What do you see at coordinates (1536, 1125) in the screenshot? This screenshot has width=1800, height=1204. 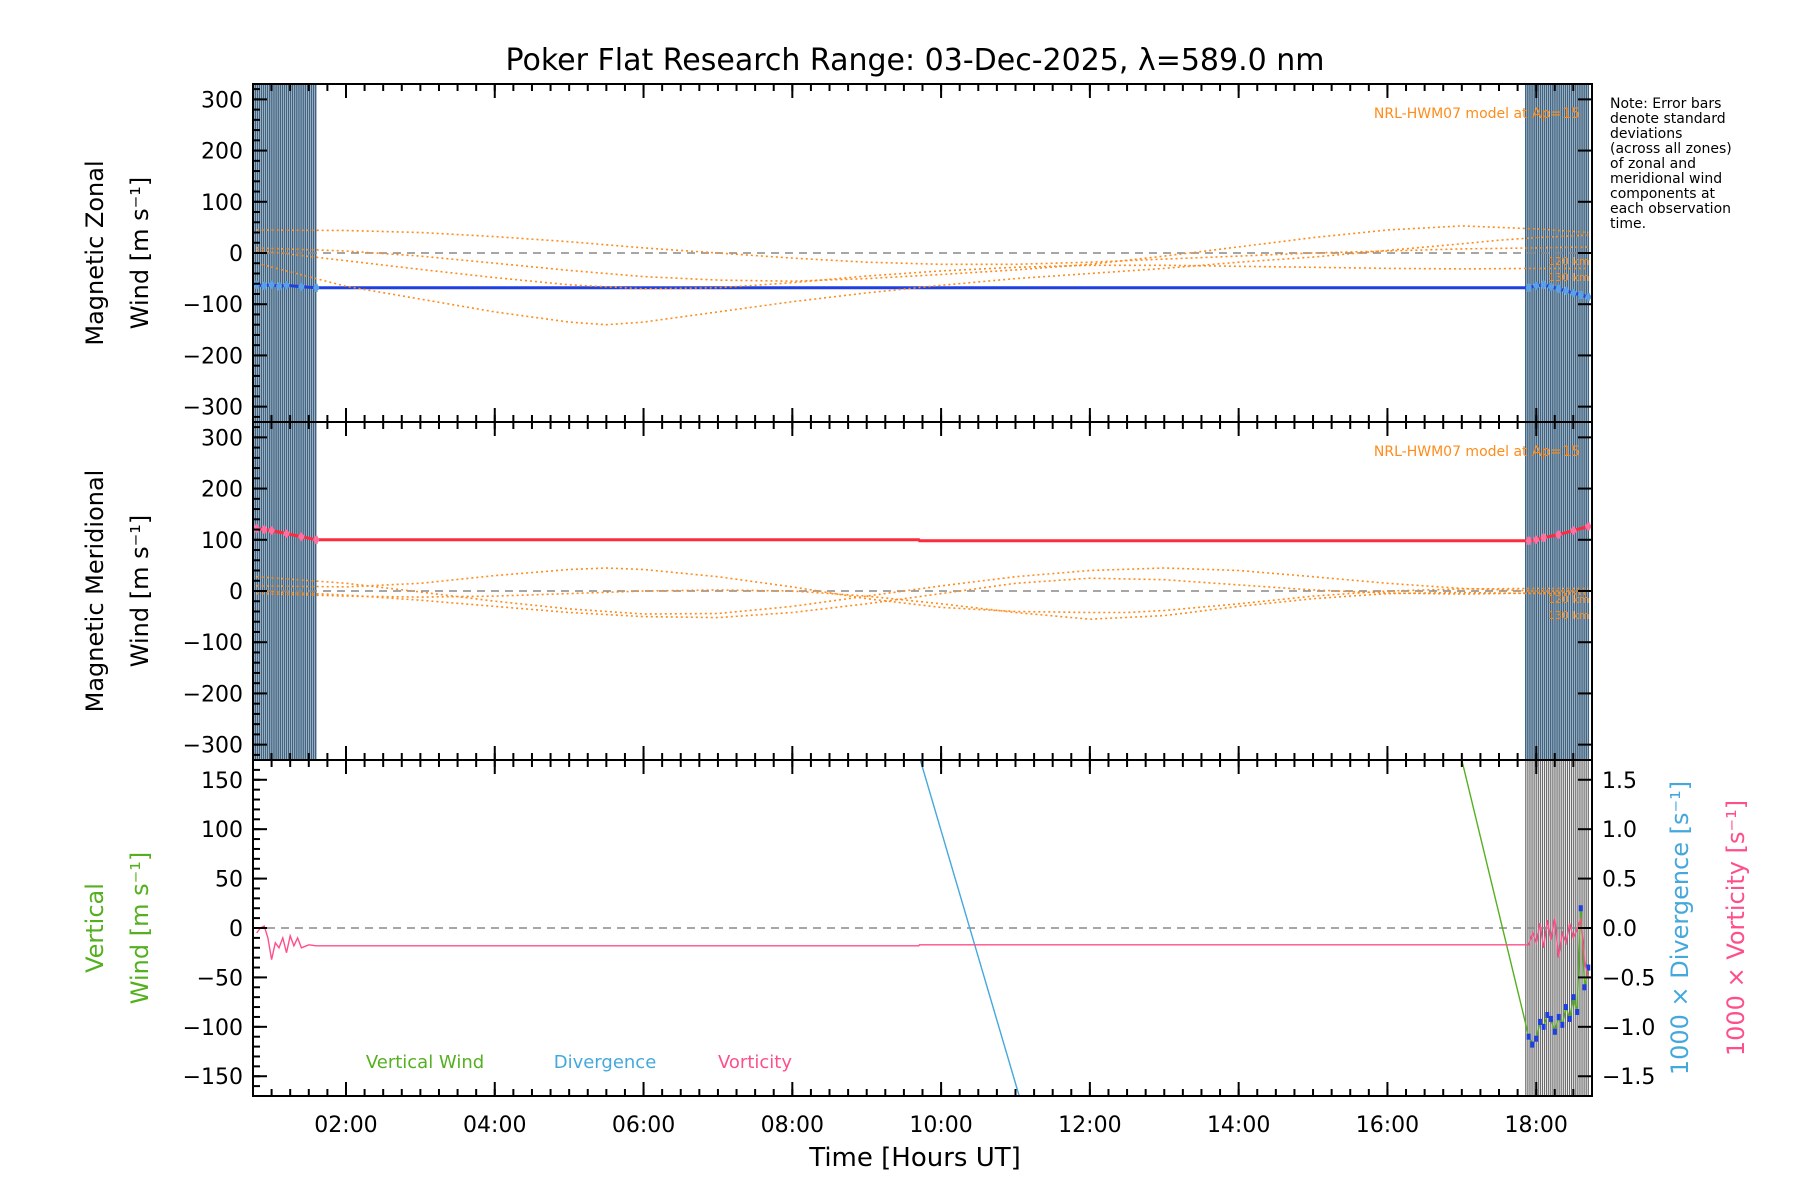 I see `x-tick-label: 18:00` at bounding box center [1536, 1125].